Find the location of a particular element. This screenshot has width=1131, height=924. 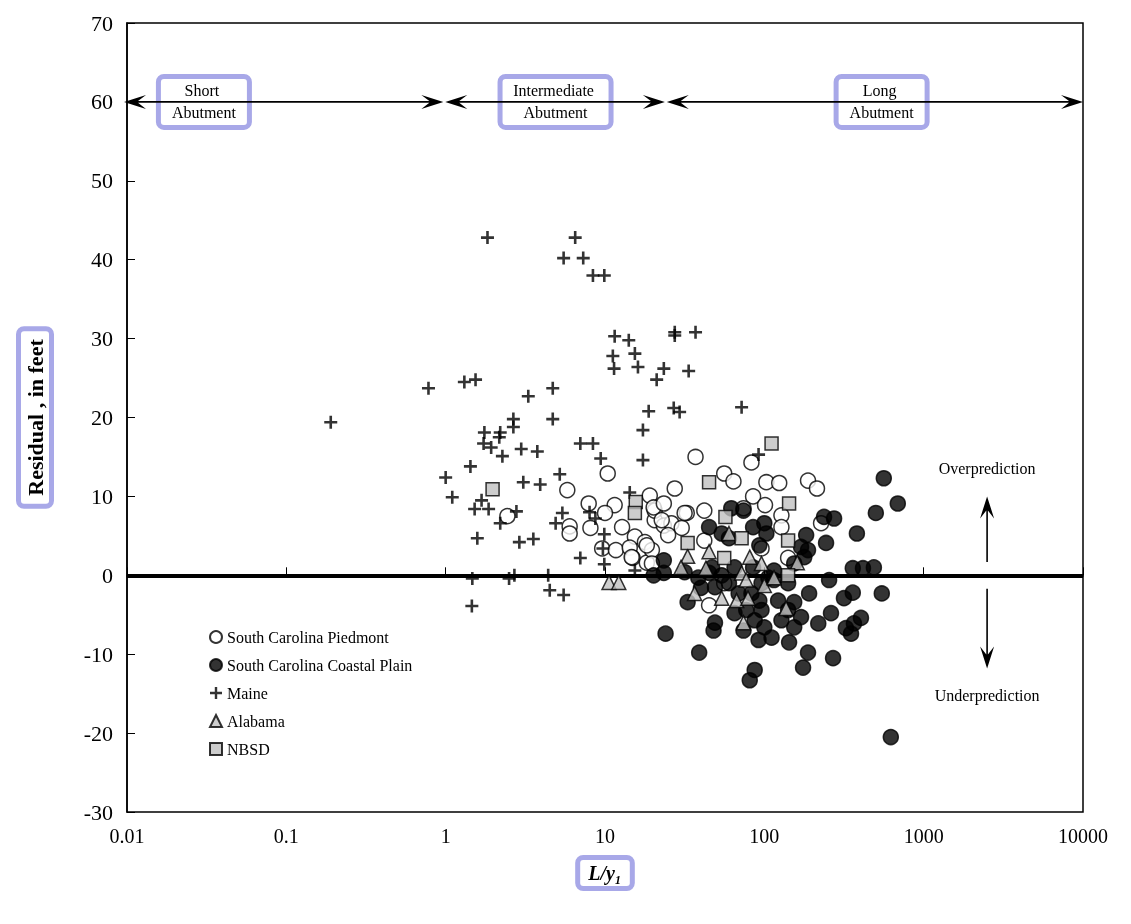

y-tick-label: 0 is located at coordinates (107, 575).